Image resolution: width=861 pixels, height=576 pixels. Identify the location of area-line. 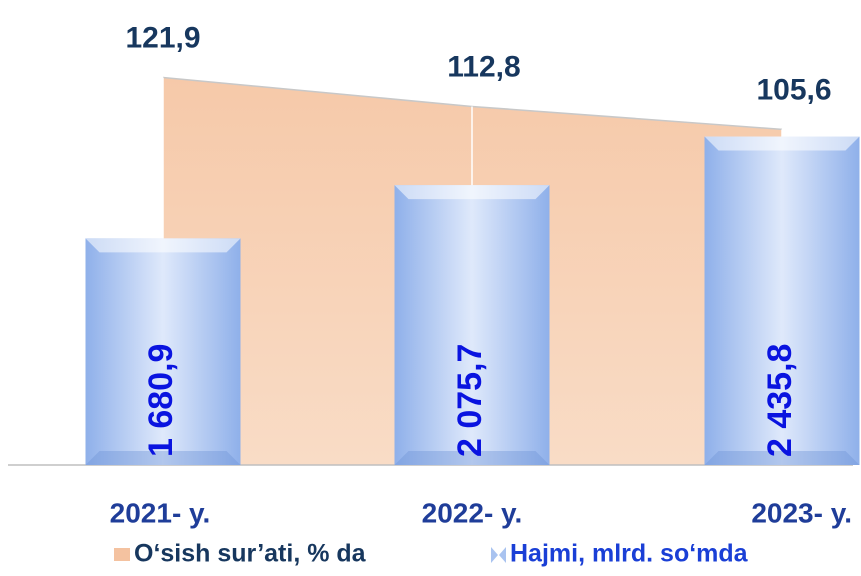
(472, 103).